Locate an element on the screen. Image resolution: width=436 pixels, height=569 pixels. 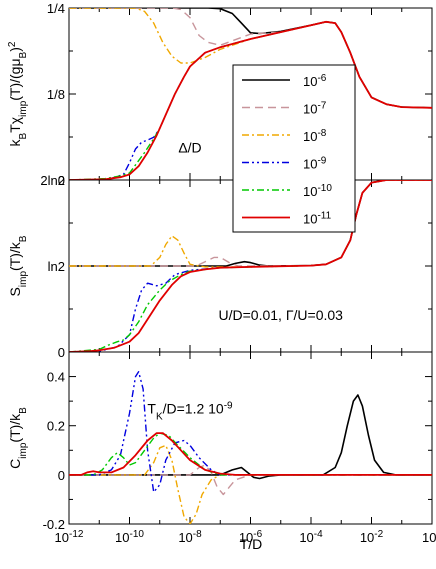
x-tick-label: 10⁻⁸ is located at coordinates (190, 537).